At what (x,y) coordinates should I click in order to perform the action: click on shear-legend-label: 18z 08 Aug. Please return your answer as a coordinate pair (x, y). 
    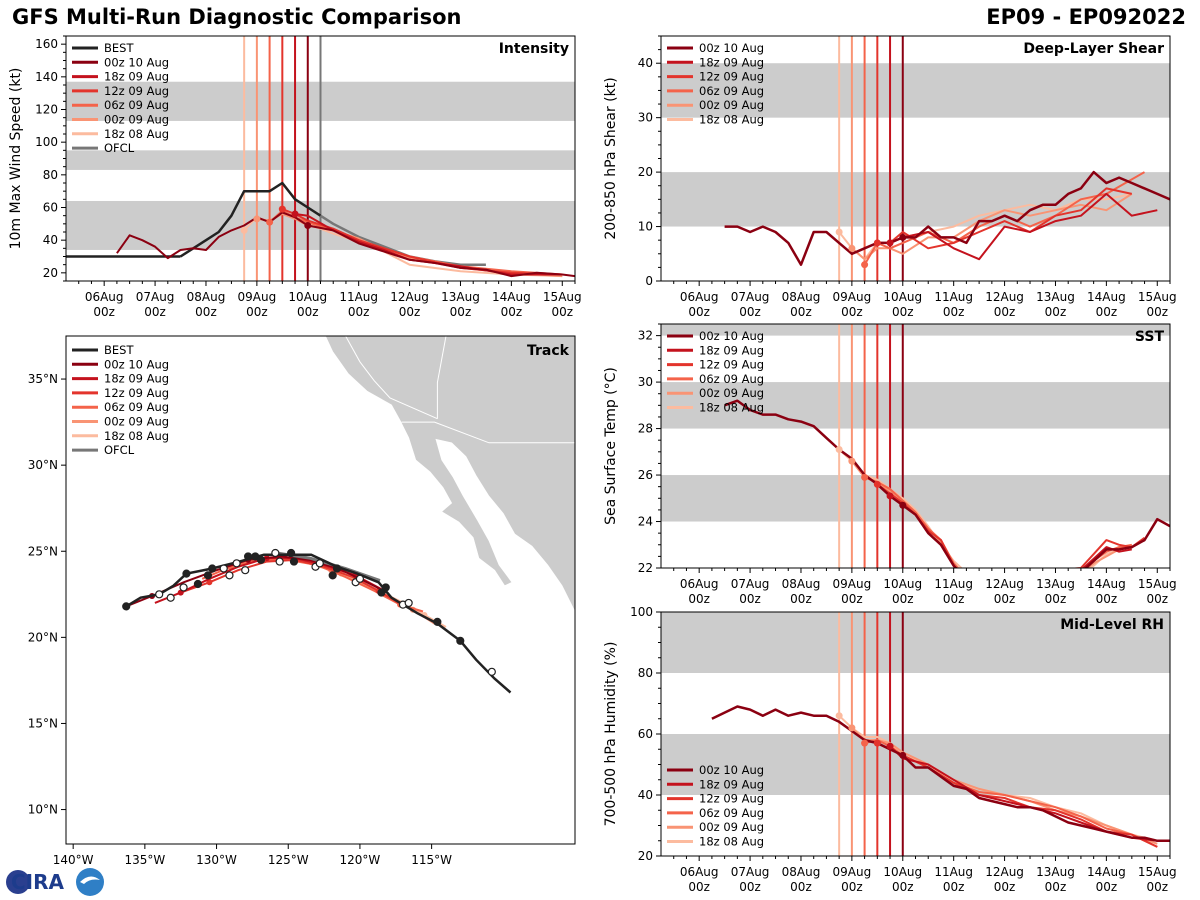
    Looking at the image, I should click on (731, 120).